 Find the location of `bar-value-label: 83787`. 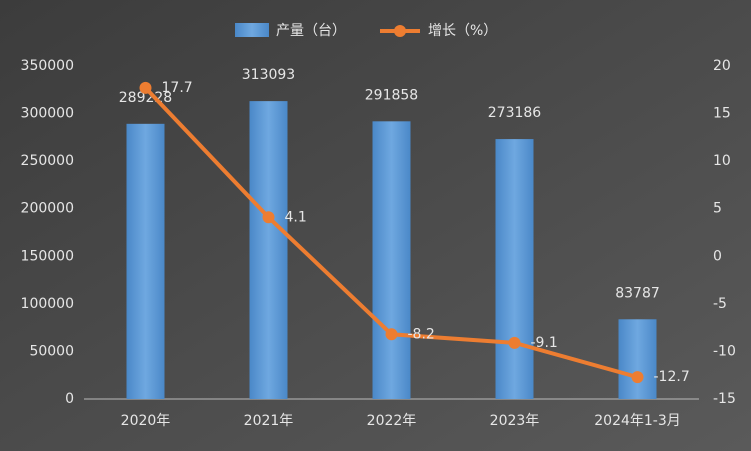

bar-value-label: 83787 is located at coordinates (637, 293).